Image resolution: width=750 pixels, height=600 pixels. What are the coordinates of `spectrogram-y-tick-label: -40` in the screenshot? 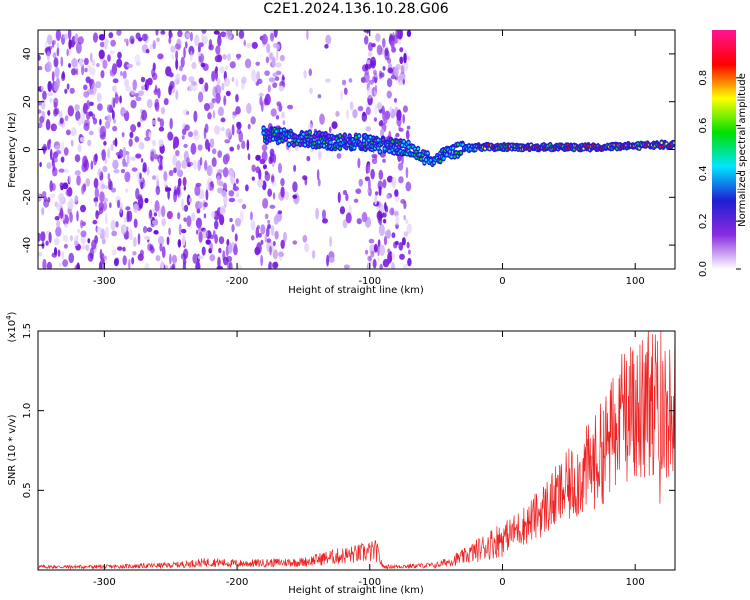 It's located at (27, 245).